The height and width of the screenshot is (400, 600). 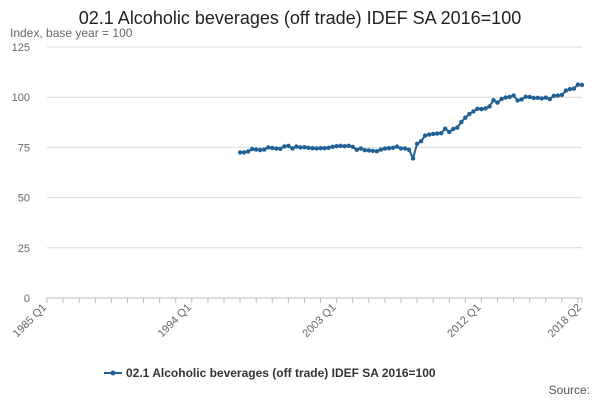 What do you see at coordinates (113, 373) in the screenshot?
I see `legend-marker-swatch` at bounding box center [113, 373].